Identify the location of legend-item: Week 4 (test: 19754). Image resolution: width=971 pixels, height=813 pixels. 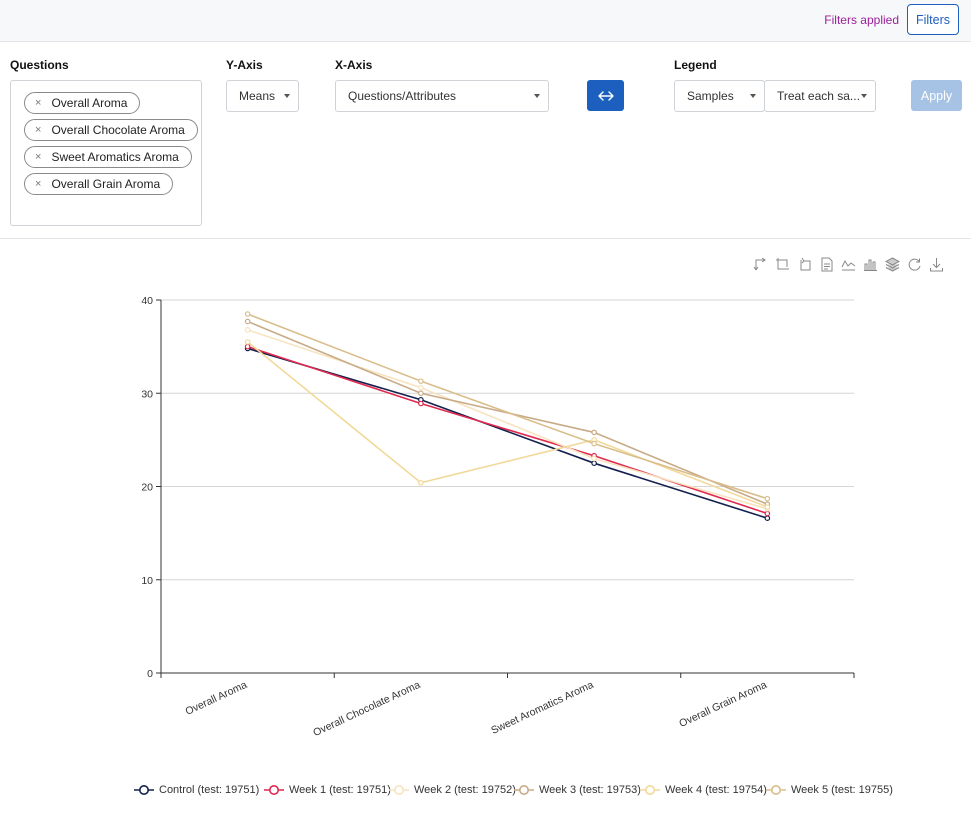
(703, 790).